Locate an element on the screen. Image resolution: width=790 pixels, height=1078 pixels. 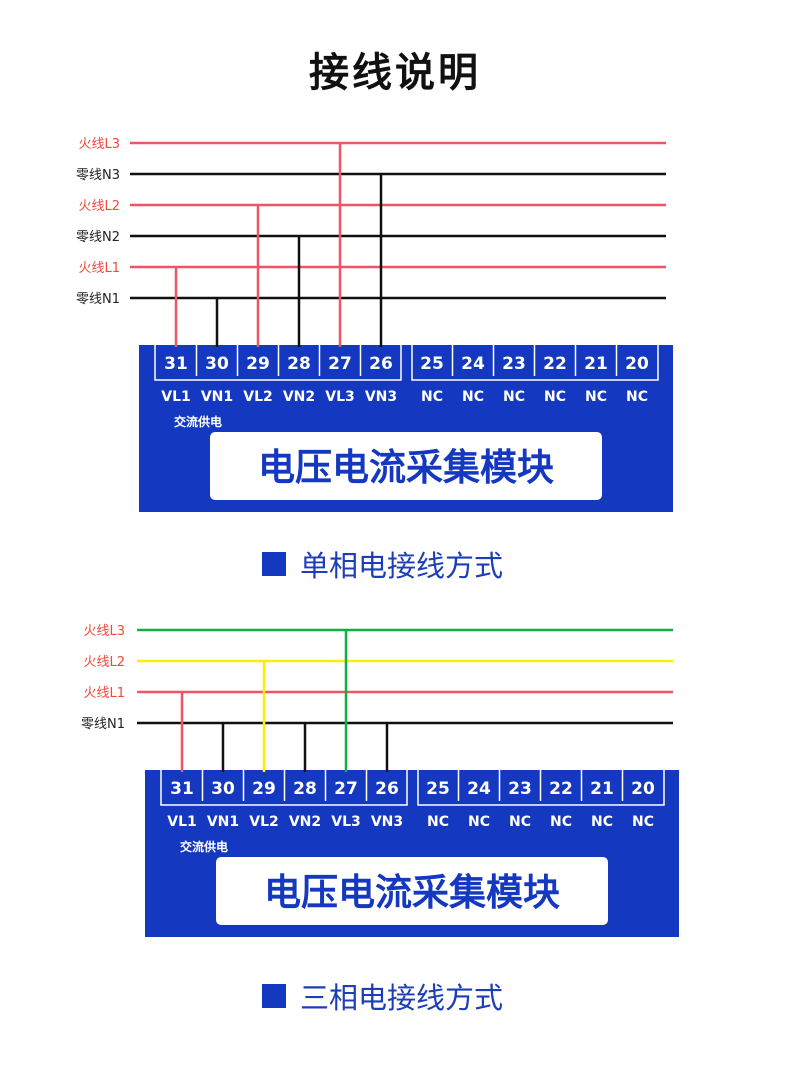
caption-single-phase: 单相电接线方式 is located at coordinates (382, 564).